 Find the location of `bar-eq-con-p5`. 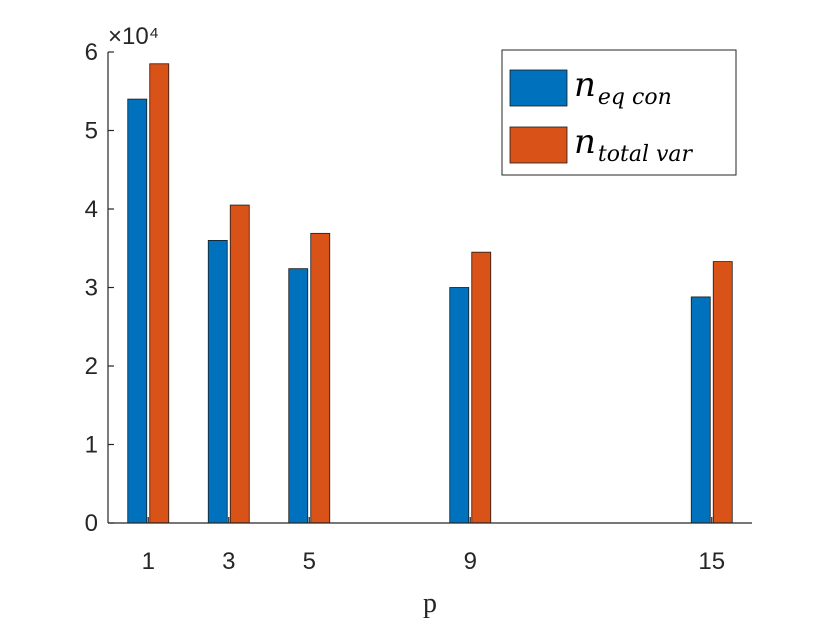

bar-eq-con-p5 is located at coordinates (298, 396).